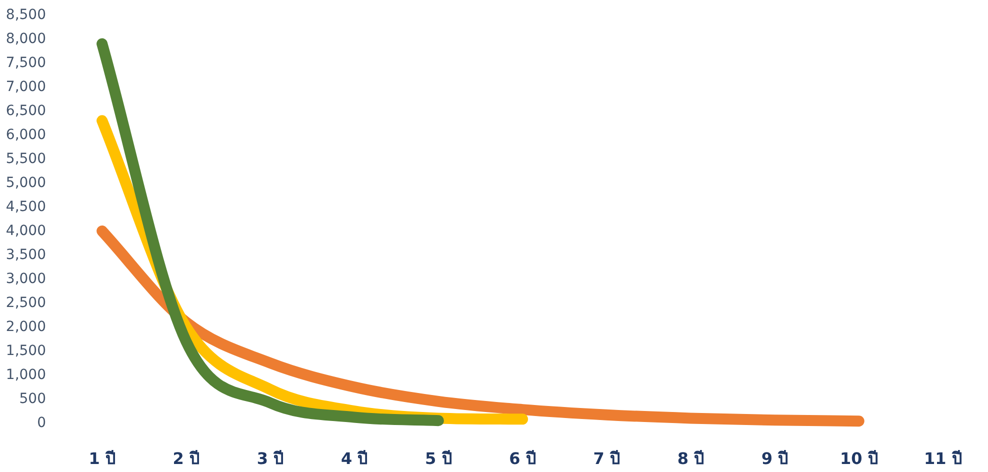  I want to click on x-tick-label: 5 ปี, so click(438, 458).